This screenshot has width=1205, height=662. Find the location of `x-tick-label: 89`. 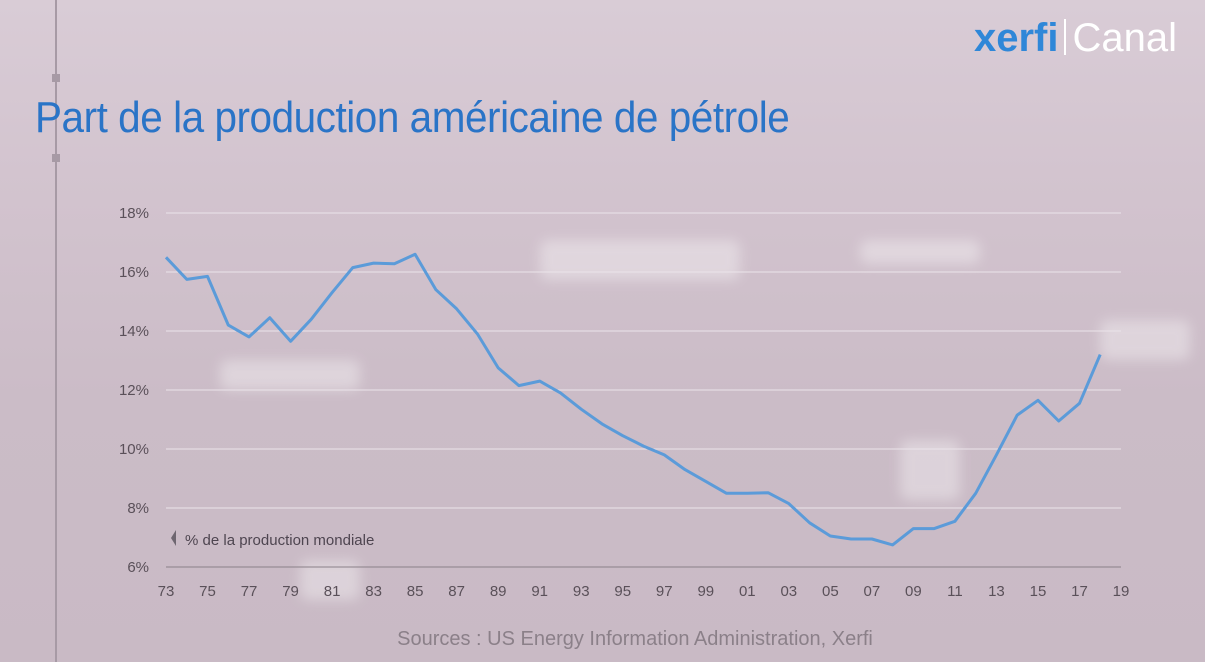

x-tick-label: 89 is located at coordinates (498, 591).